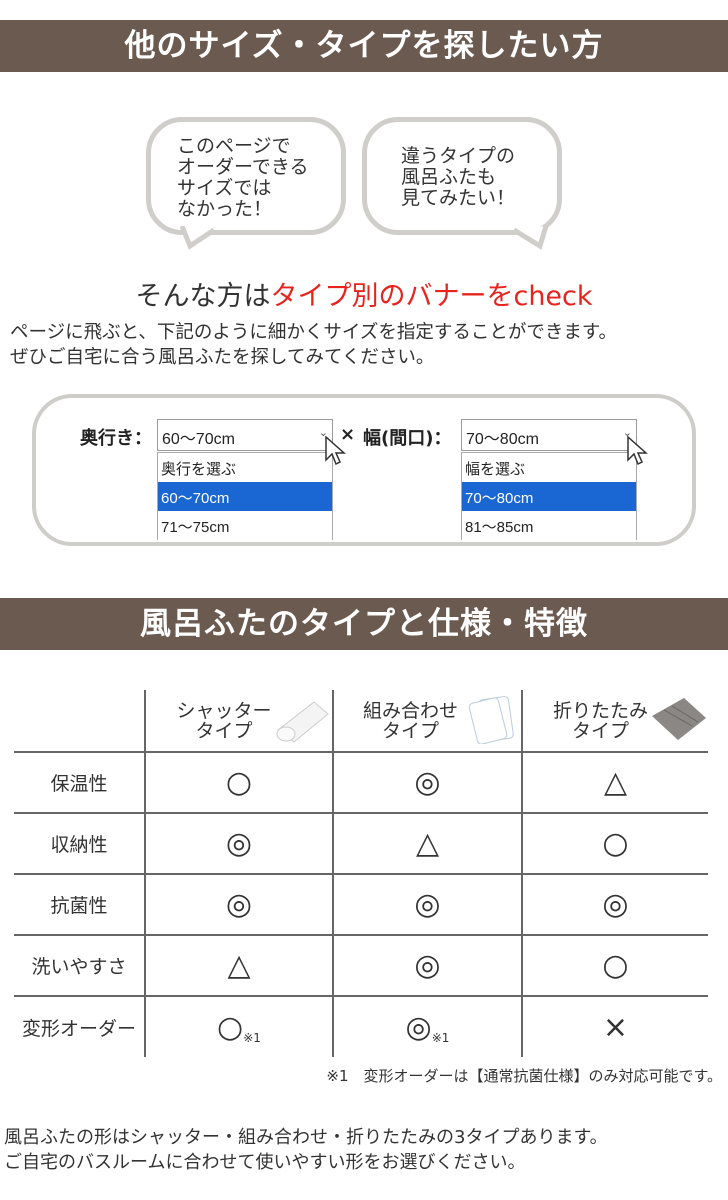  I want to click on width-select-value: 70～80cm, so click(502, 439).